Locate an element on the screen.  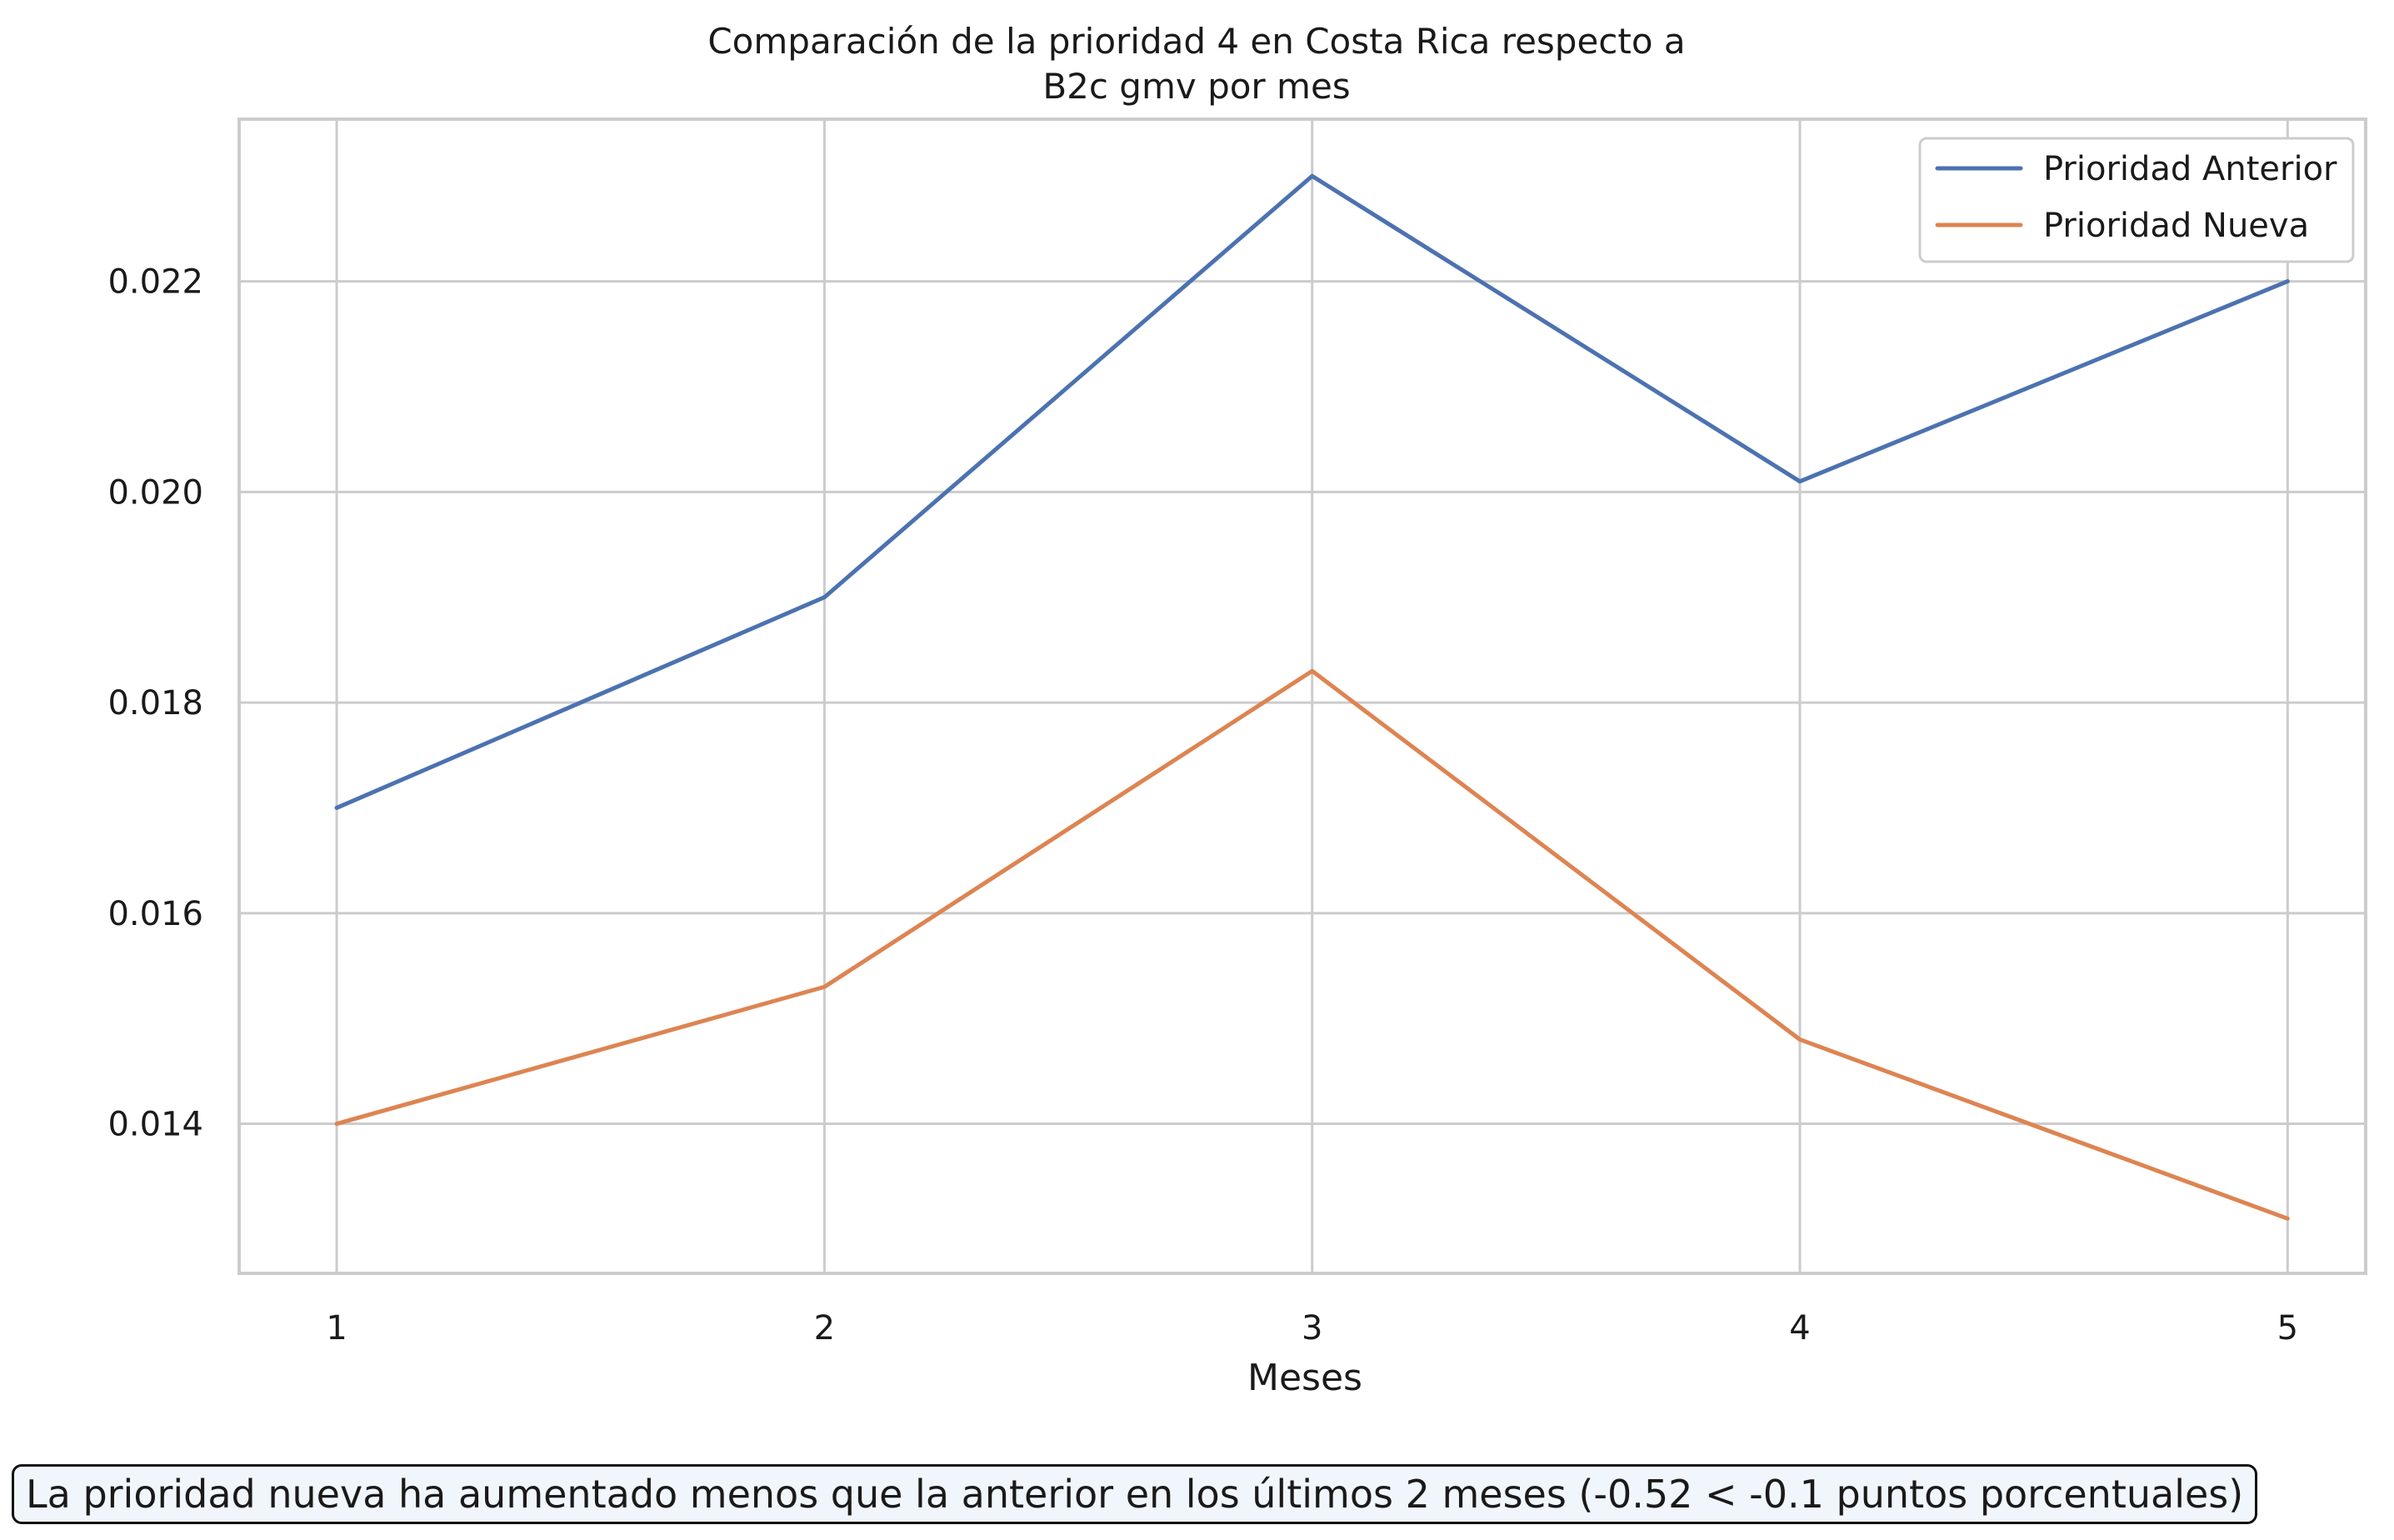
legend-label-prioridad-nueva: Prioridad Nueva is located at coordinates (2176, 226).